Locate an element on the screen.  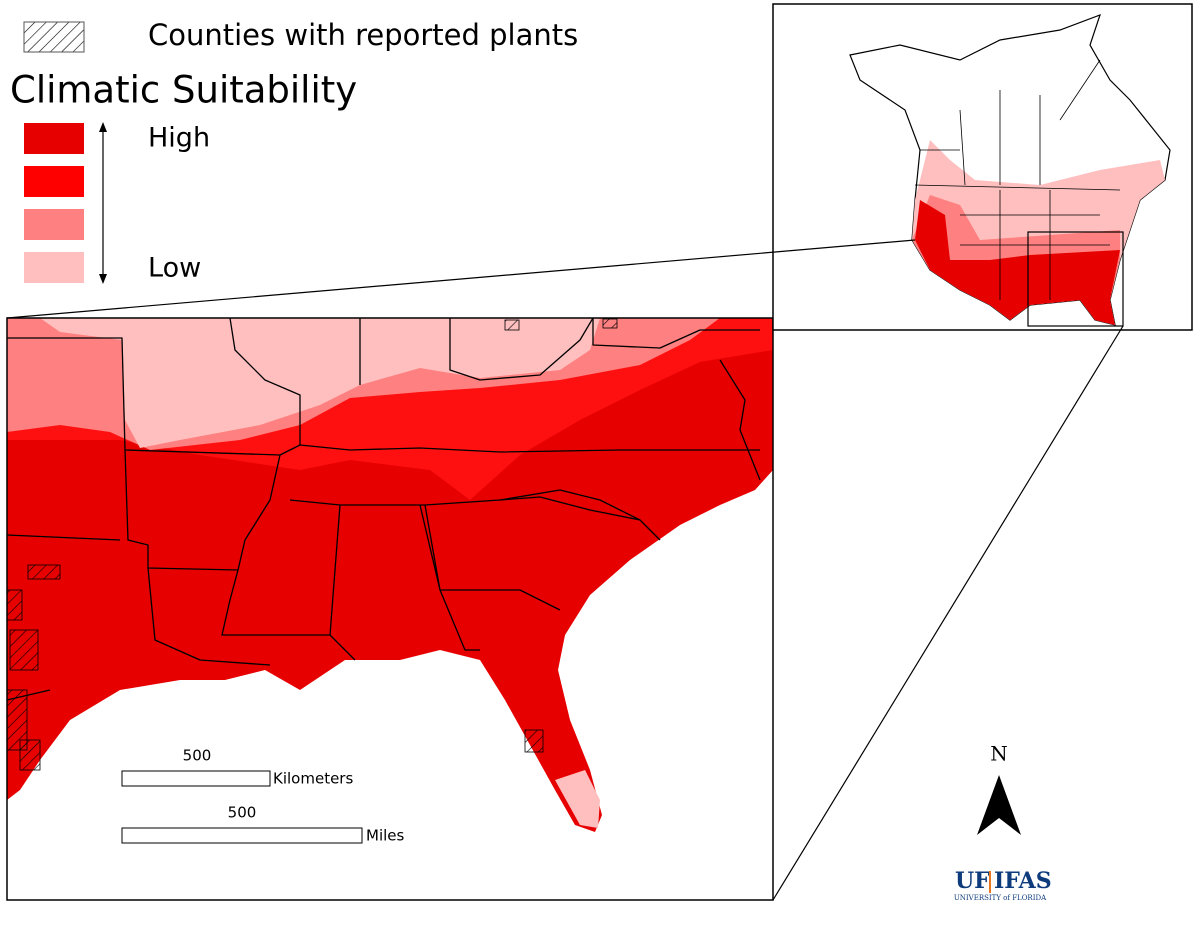
inset-map is located at coordinates (982, 167).